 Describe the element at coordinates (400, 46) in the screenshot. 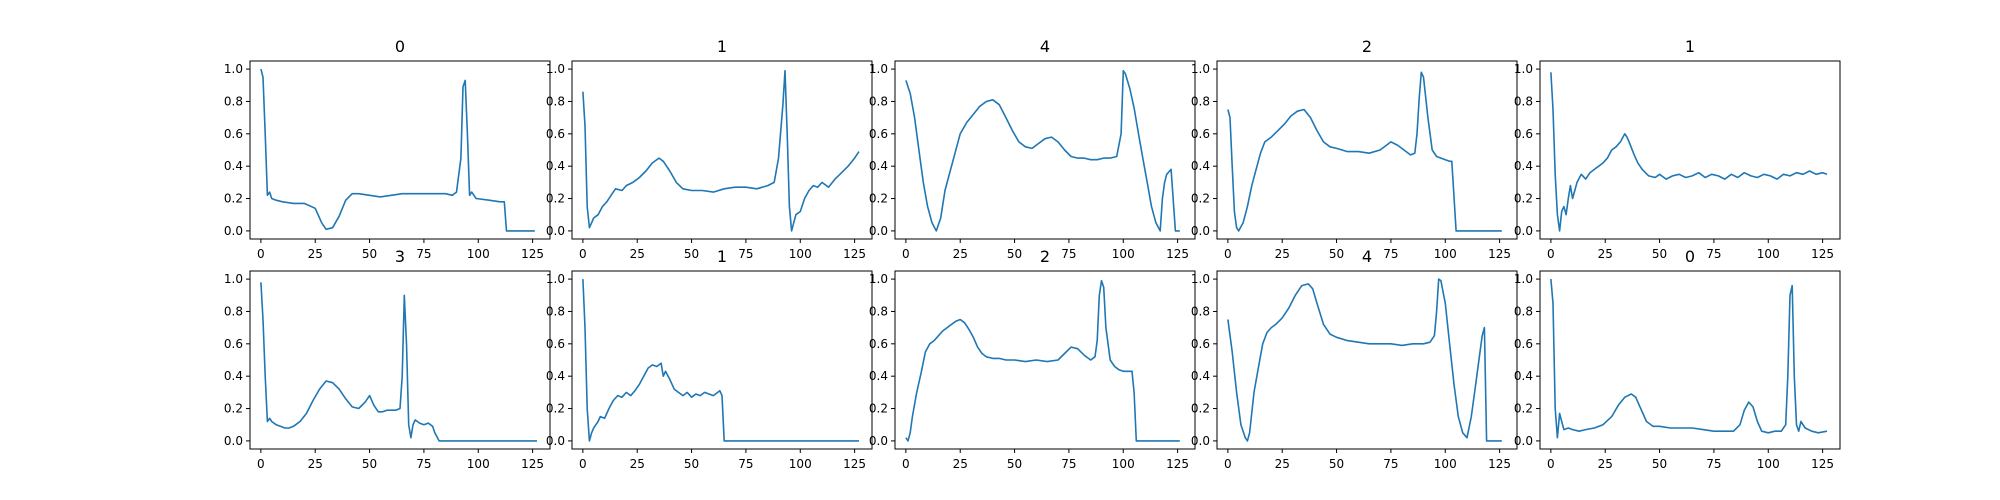

I see `subplot-title: 0` at that location.